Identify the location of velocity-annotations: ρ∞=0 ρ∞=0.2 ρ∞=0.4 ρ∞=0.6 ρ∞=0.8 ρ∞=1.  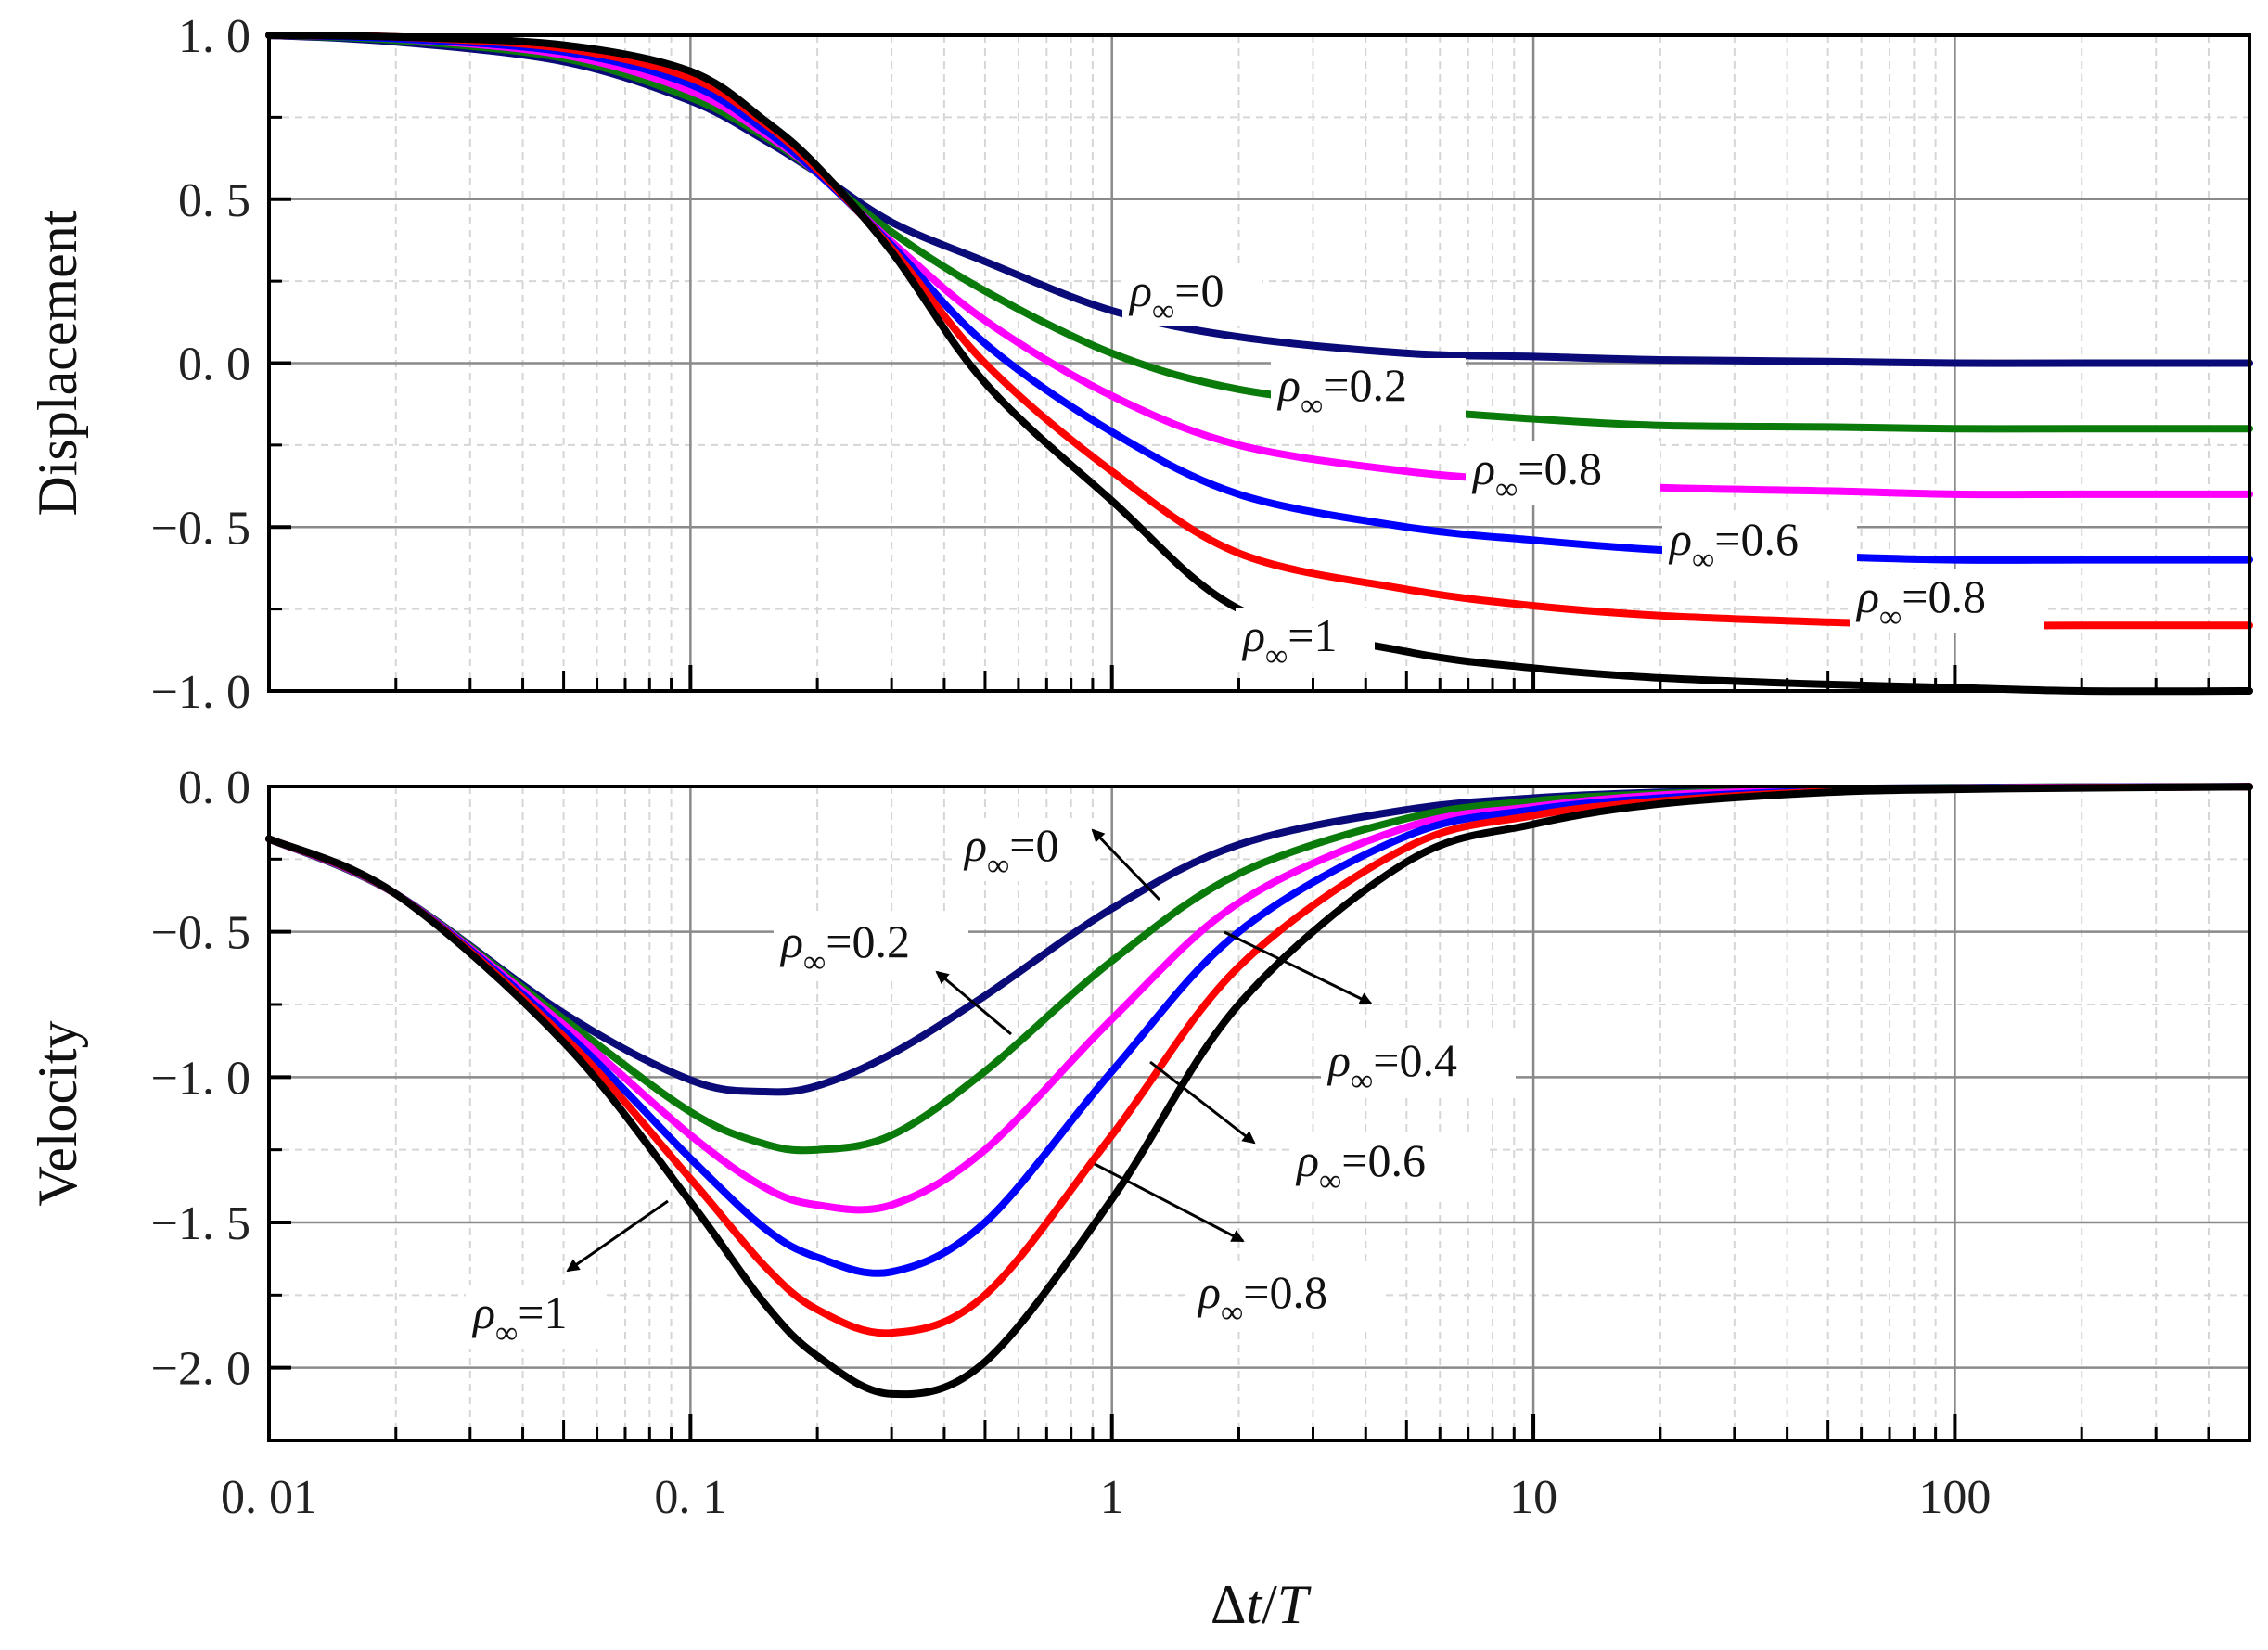
(991, 1084).